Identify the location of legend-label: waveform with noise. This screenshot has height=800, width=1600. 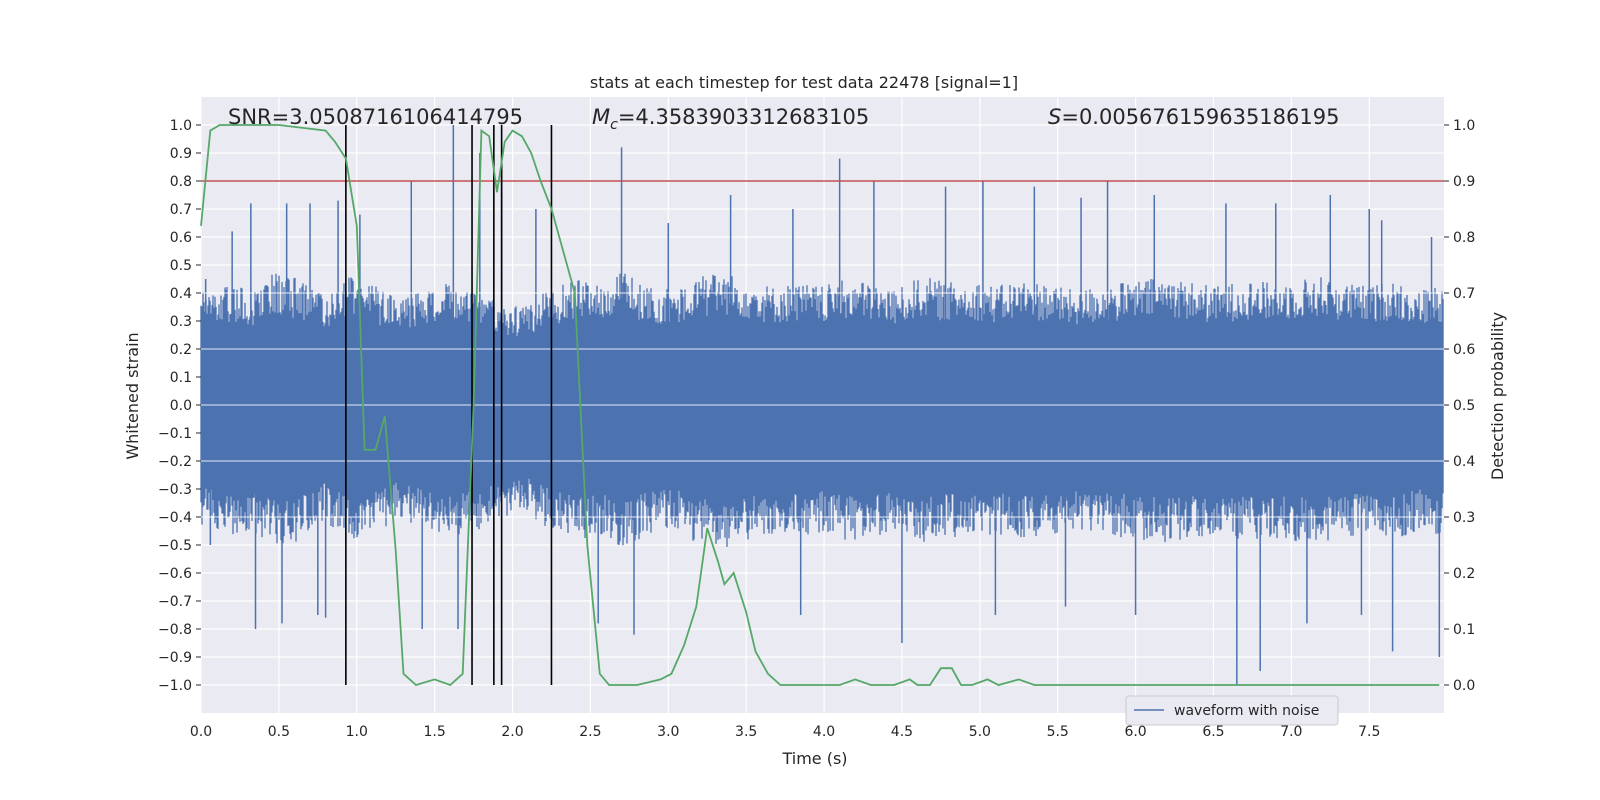
(1246, 711).